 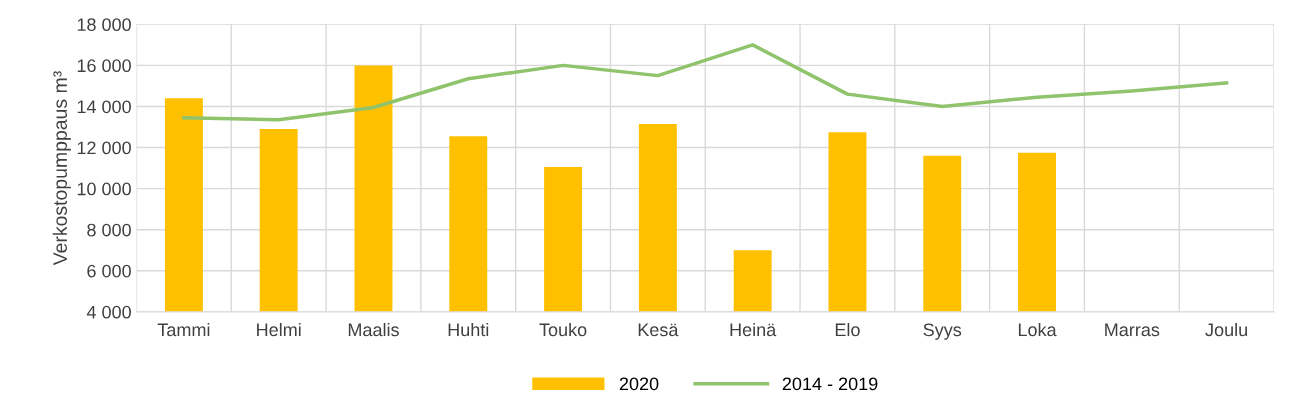 What do you see at coordinates (109, 230) in the screenshot?
I see `y-tick-label: 8 000` at bounding box center [109, 230].